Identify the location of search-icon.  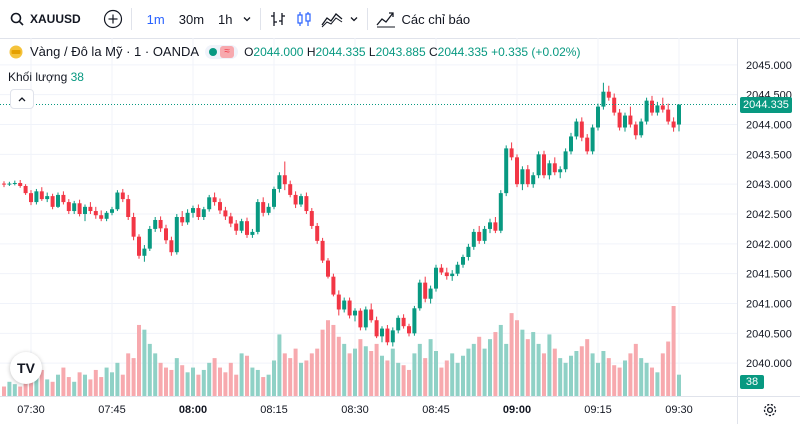
(17, 19).